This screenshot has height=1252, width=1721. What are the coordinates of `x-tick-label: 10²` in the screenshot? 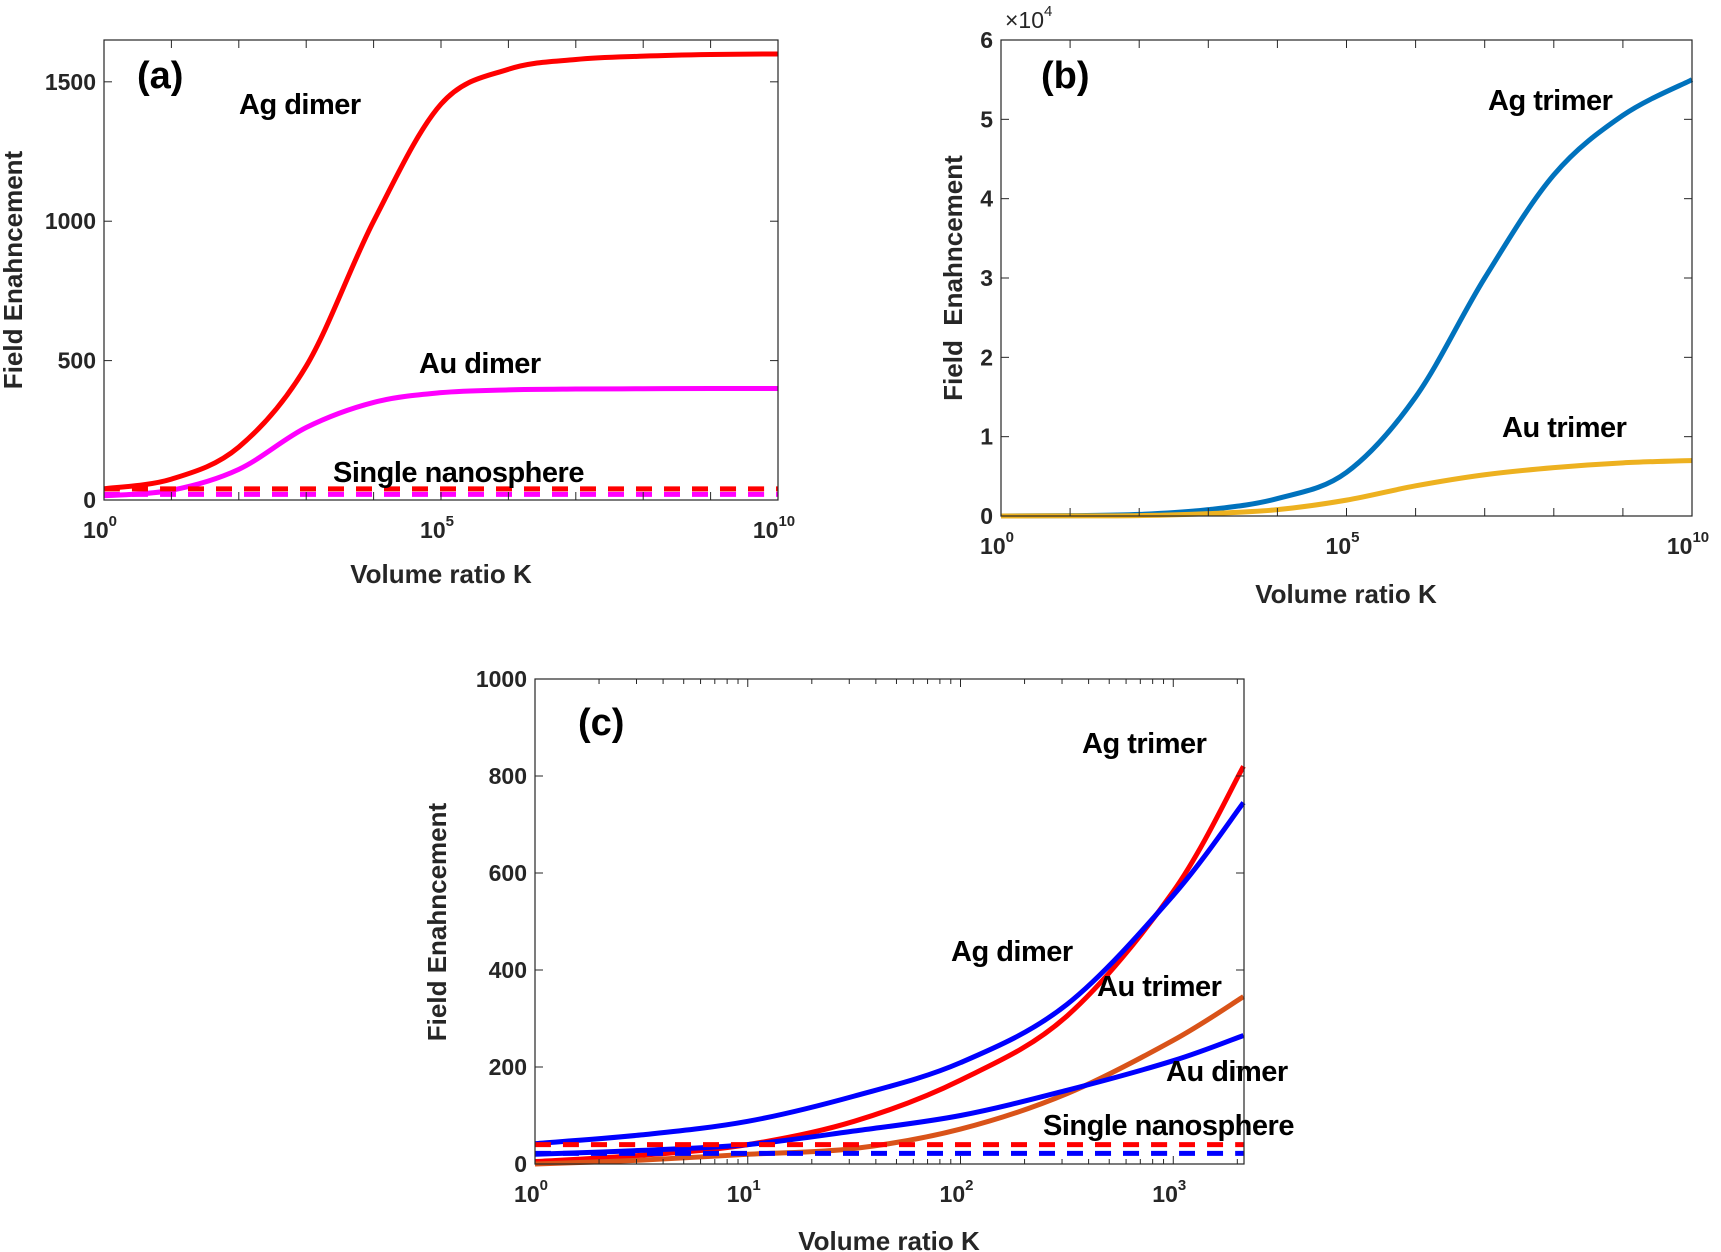 It's located at (957, 1192).